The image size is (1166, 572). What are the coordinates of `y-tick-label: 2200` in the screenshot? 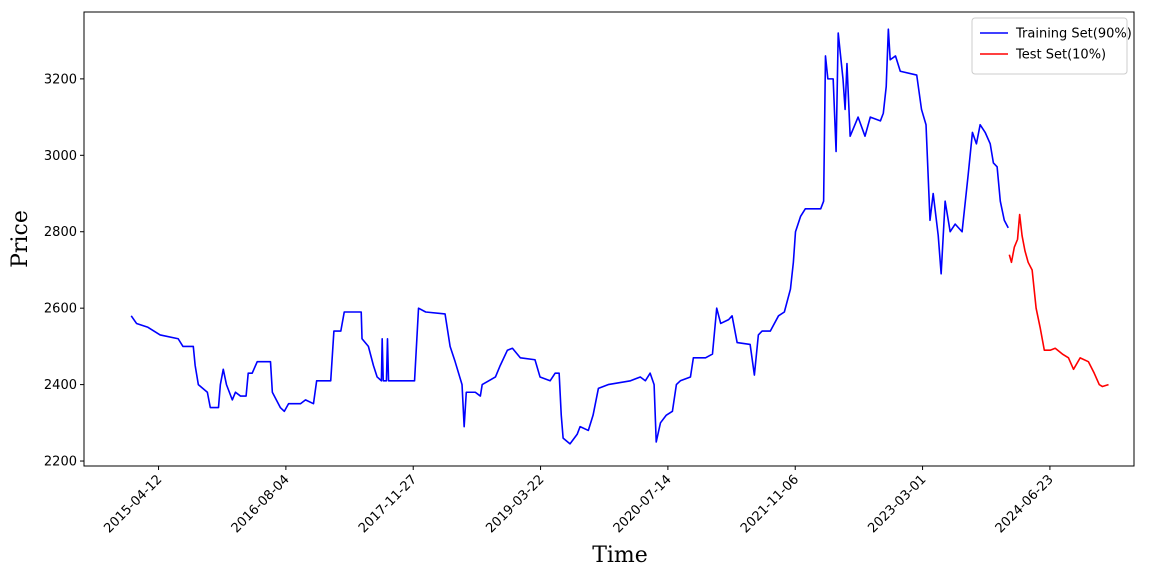 It's located at (60, 462).